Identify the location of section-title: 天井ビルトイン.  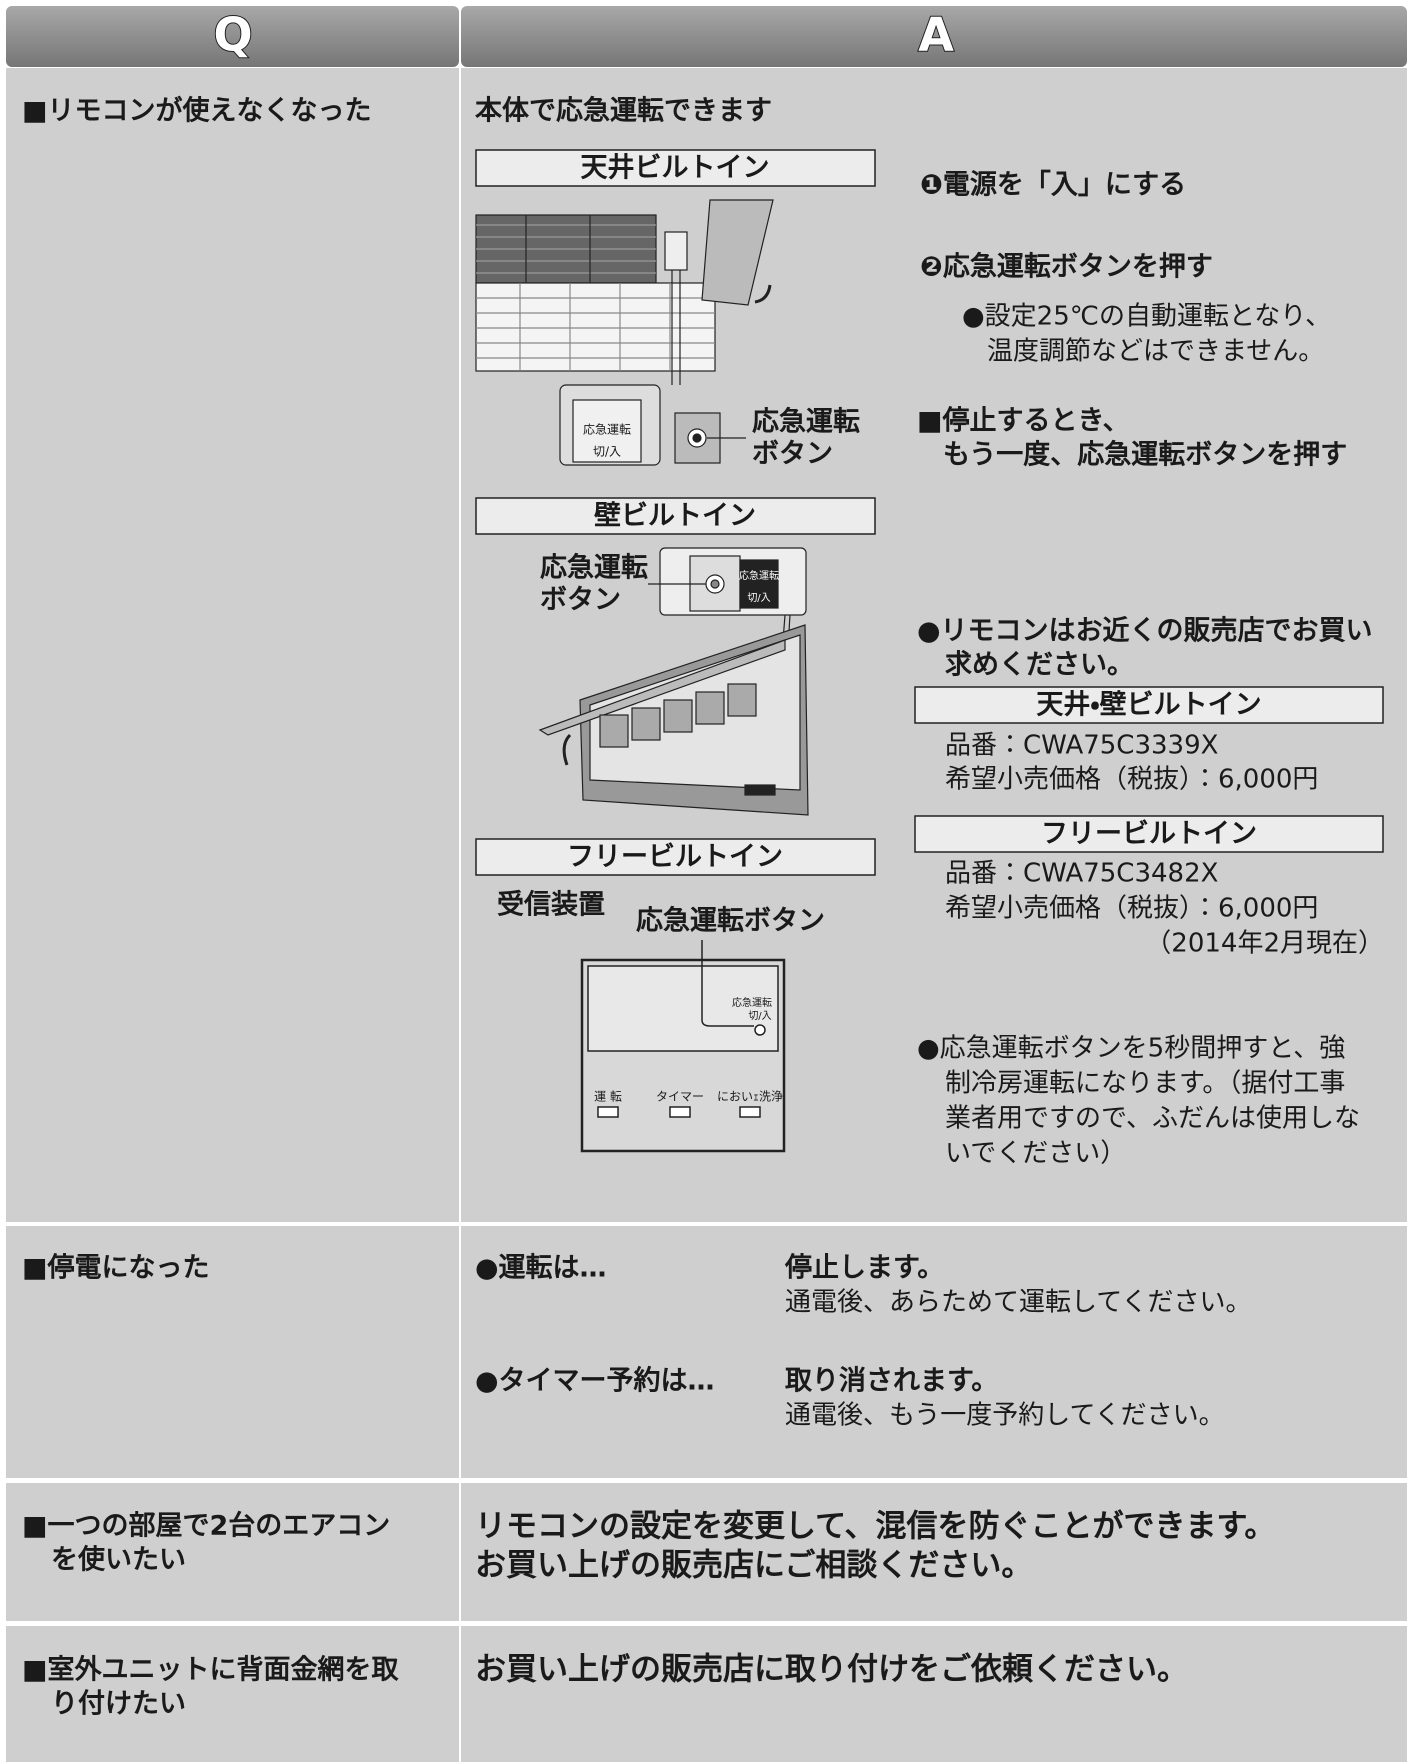
(675, 168).